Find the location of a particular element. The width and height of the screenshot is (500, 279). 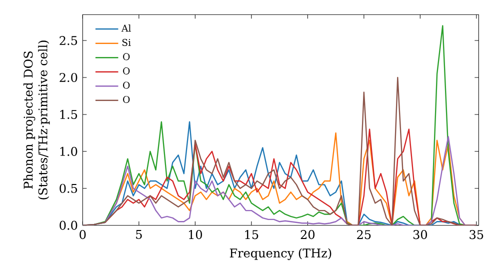

y-tick-label: 1.0 is located at coordinates (69, 151).